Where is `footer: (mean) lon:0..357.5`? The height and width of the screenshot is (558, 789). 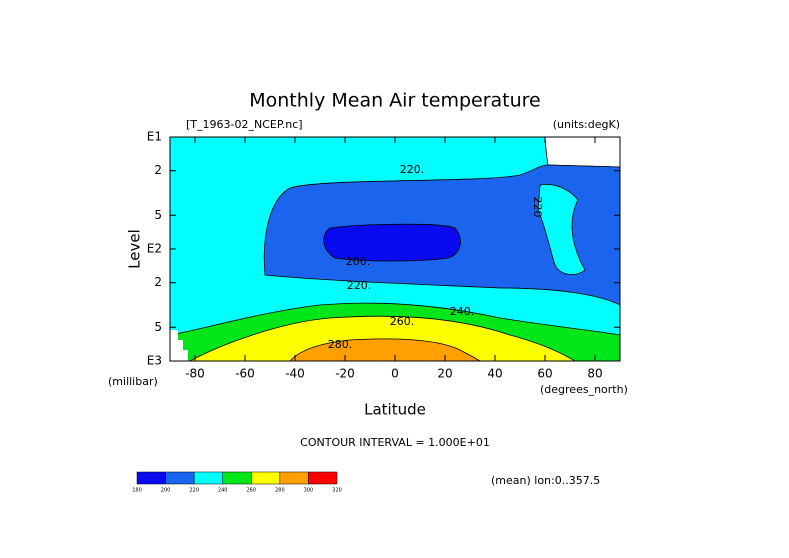
footer: (mean) lon:0..357.5 is located at coordinates (545, 480).